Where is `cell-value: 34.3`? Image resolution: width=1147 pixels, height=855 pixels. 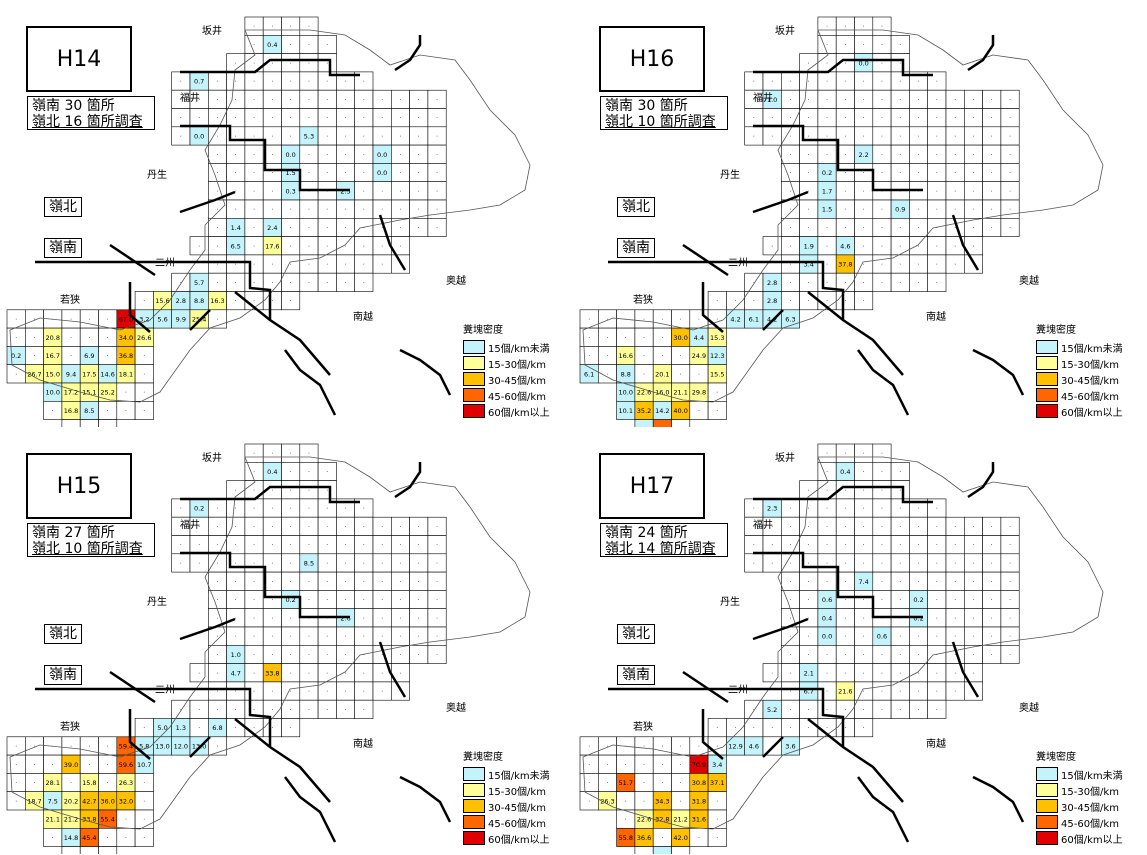 cell-value: 34.3 is located at coordinates (662, 801).